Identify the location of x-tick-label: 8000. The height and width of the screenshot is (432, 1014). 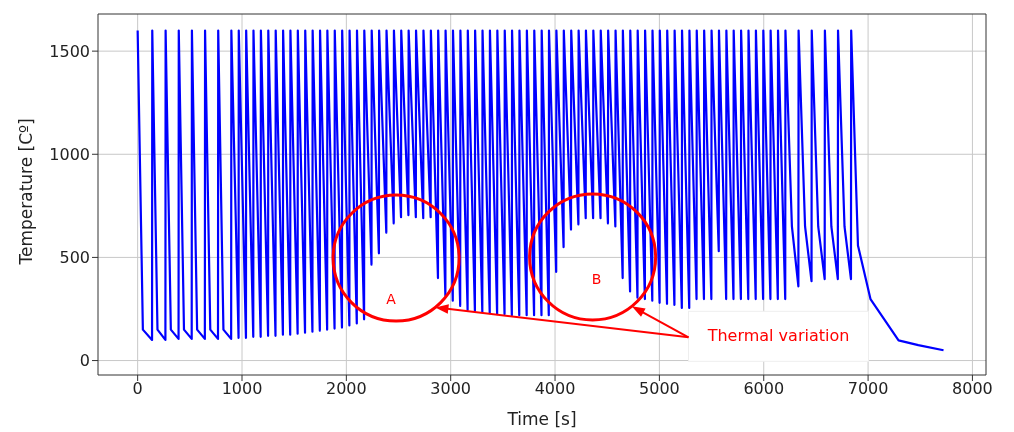
(972, 389).